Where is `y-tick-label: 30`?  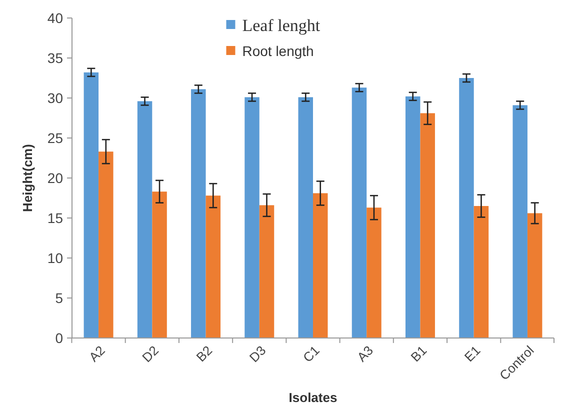 y-tick-label: 30 is located at coordinates (55, 98).